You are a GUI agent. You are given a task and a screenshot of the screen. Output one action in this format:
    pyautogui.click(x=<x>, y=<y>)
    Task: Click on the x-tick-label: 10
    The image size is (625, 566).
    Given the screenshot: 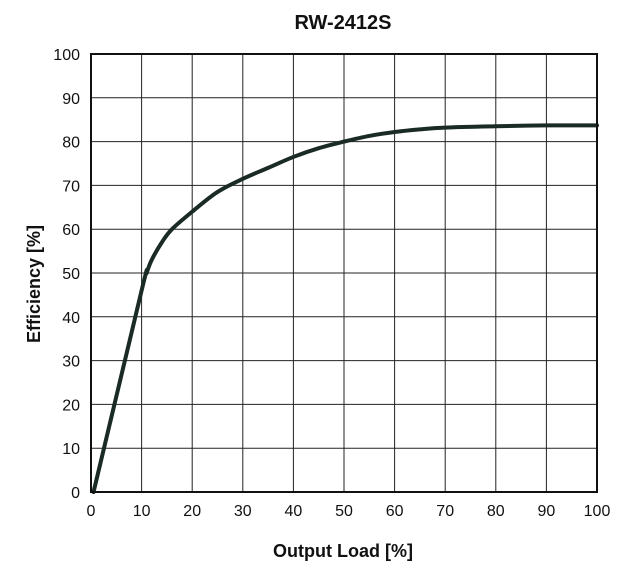 What is the action you would take?
    pyautogui.click(x=142, y=511)
    